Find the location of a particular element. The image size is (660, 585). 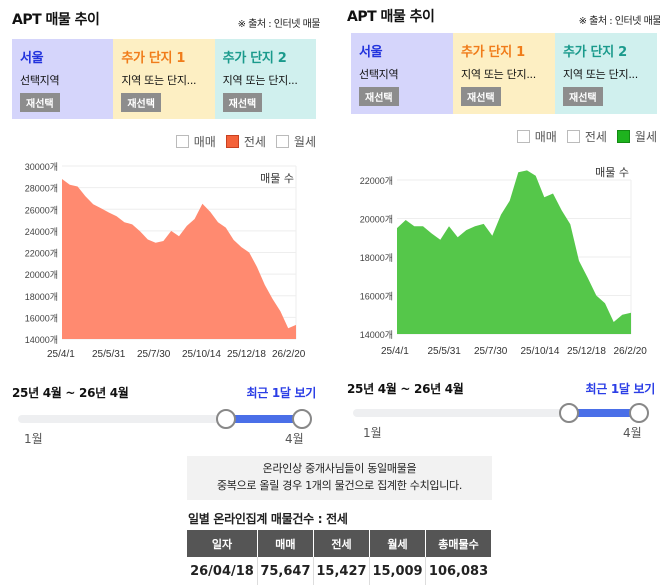

y-tick-label: 26000개 is located at coordinates (41, 210).